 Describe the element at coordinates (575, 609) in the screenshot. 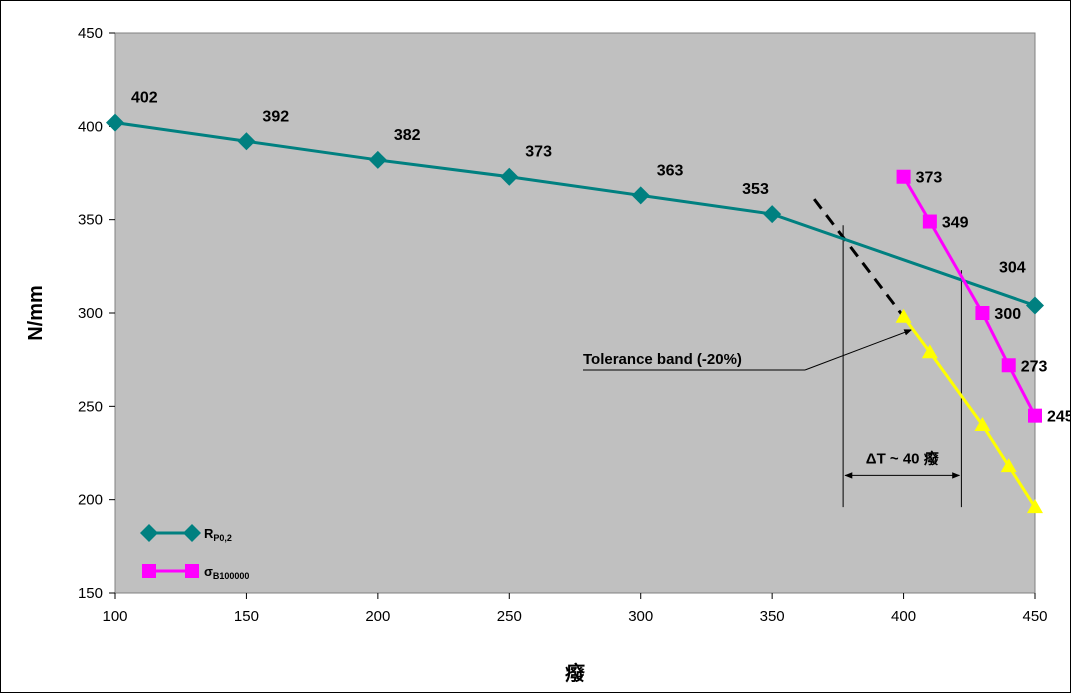

I see `x-axis: 100 150 200 250 300 350 400 450` at that location.